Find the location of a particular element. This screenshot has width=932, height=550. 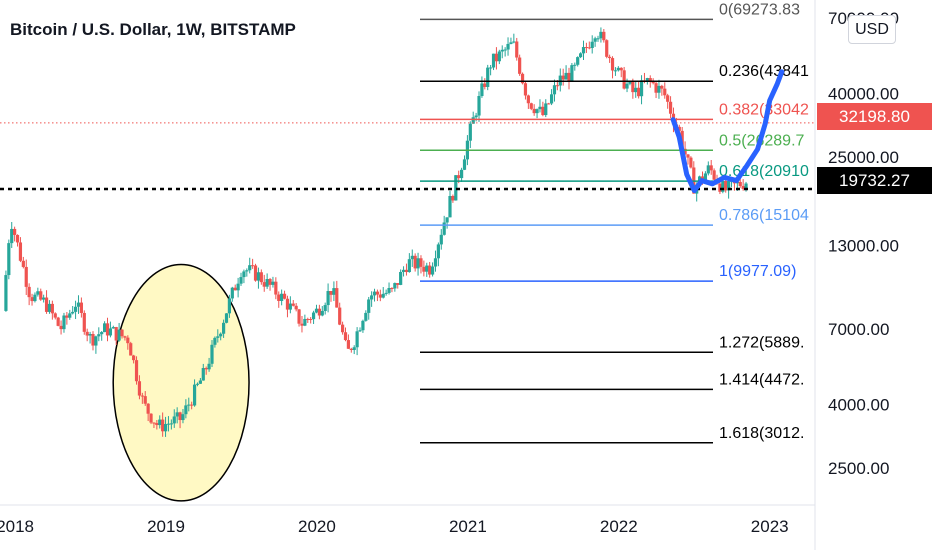

fib-level-label: 0.382(33042 is located at coordinates (764, 109).